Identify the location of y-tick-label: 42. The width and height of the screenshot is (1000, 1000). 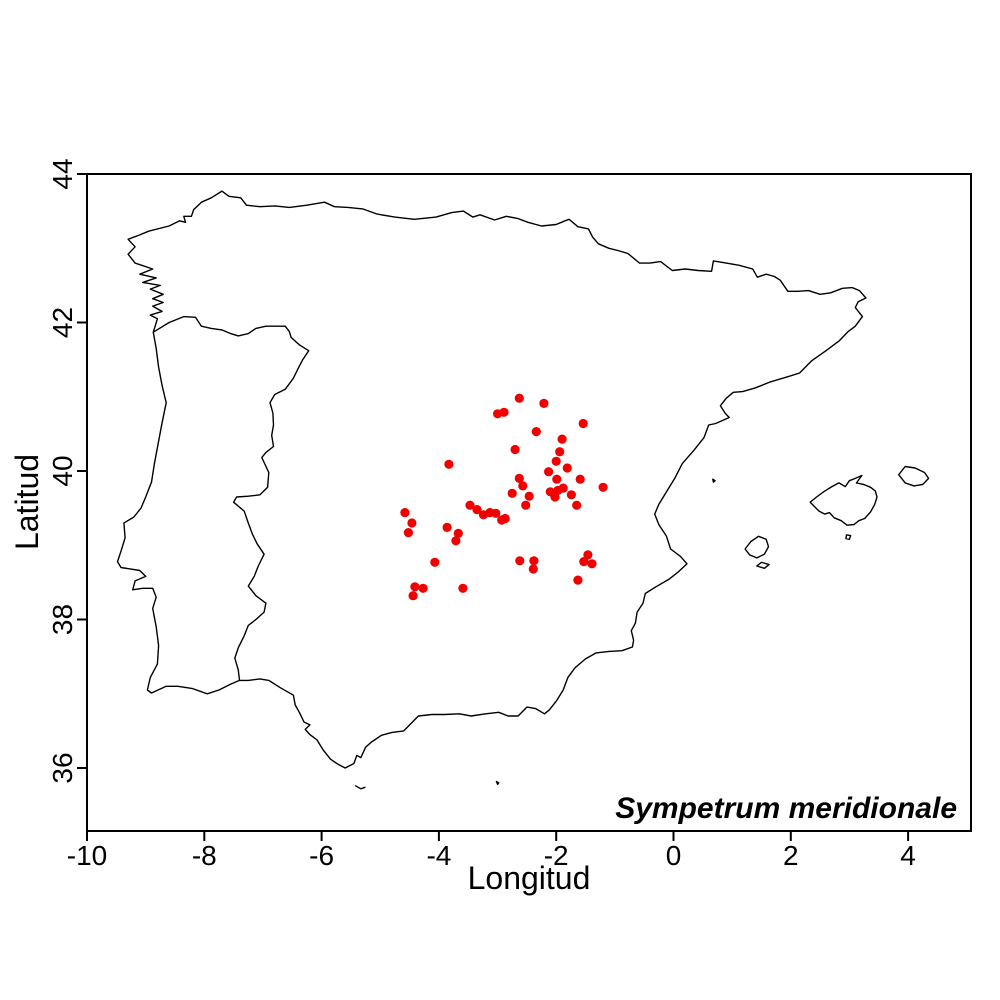
(62, 322).